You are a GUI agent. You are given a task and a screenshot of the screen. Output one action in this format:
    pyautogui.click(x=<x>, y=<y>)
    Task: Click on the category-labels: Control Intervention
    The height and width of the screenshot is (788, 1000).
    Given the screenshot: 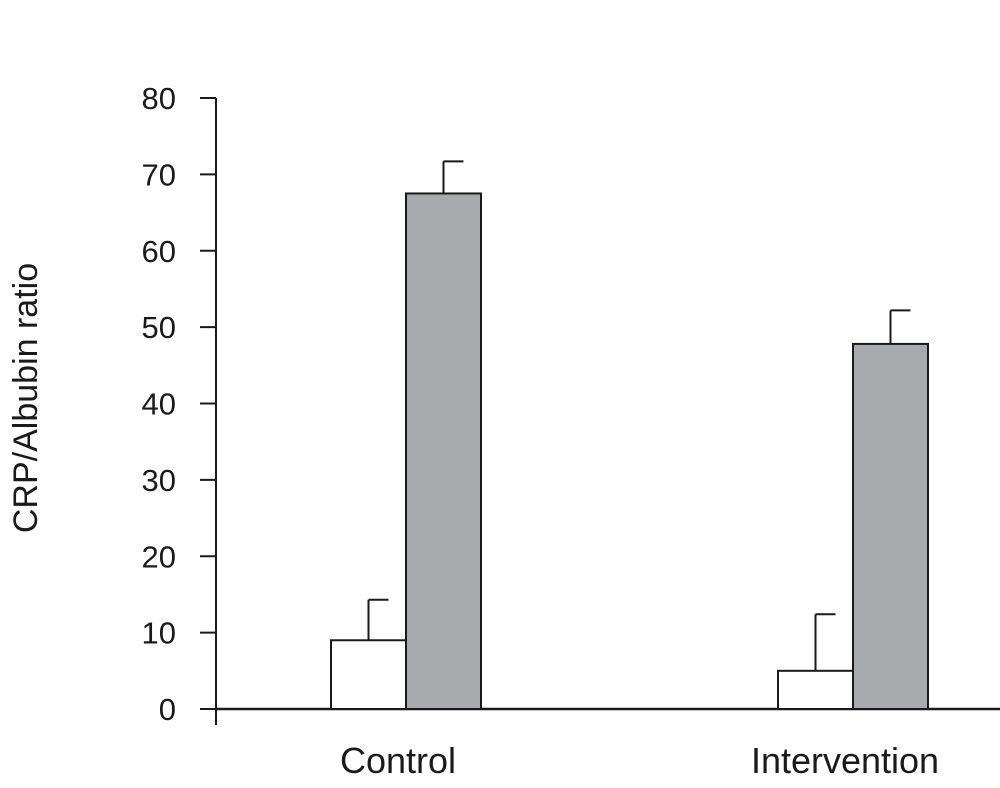 What is the action you would take?
    pyautogui.click(x=639, y=760)
    